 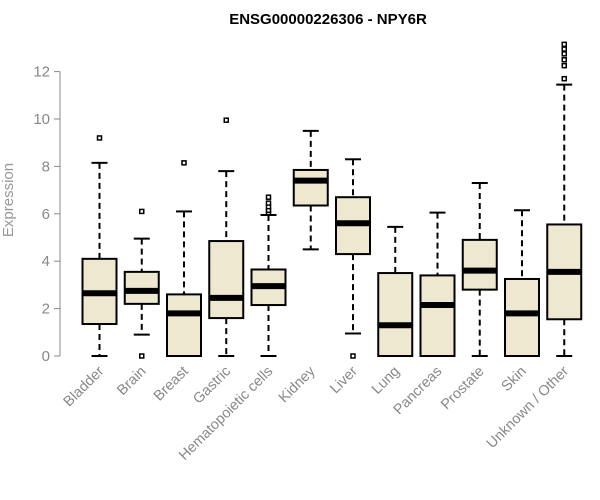 I want to click on x-category-label: Liver, so click(x=344, y=380).